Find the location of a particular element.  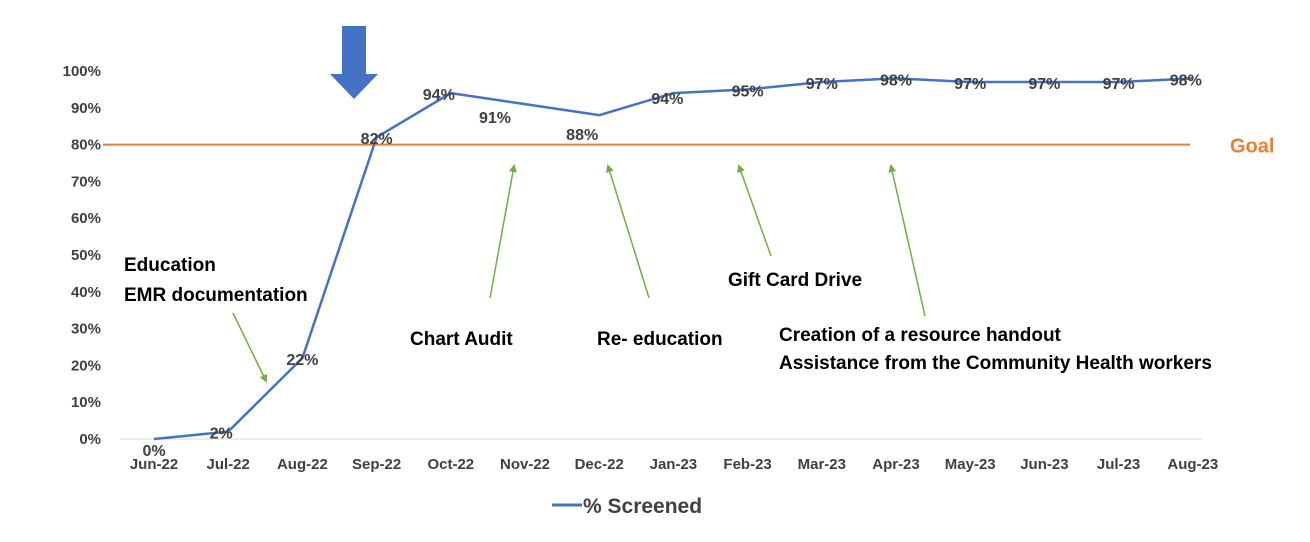

y-tick-label: 10% is located at coordinates (86, 402).